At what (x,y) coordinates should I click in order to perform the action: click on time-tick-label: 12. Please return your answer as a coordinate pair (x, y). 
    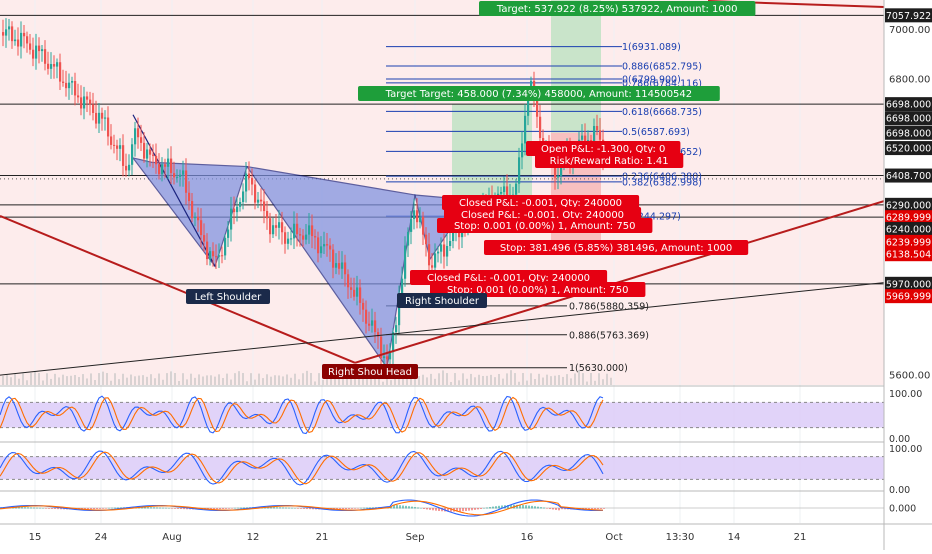
    Looking at the image, I should click on (253, 537).